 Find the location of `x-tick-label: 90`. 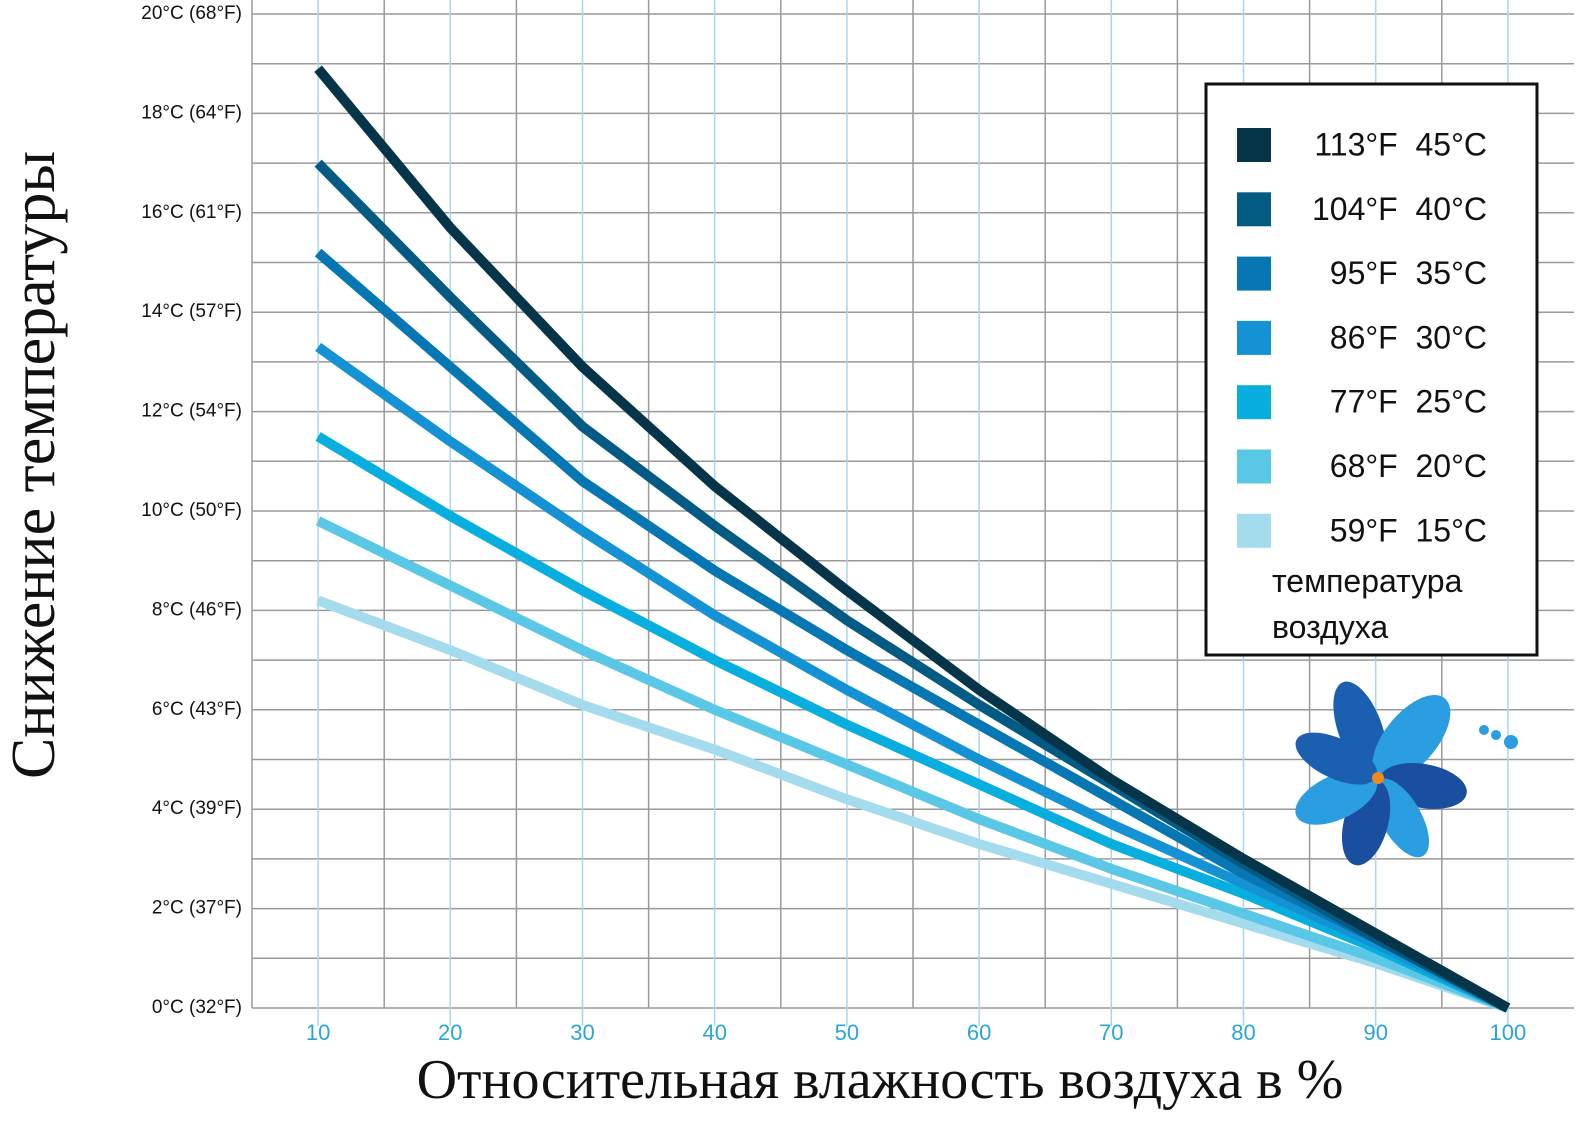

x-tick-label: 90 is located at coordinates (1375, 1032).